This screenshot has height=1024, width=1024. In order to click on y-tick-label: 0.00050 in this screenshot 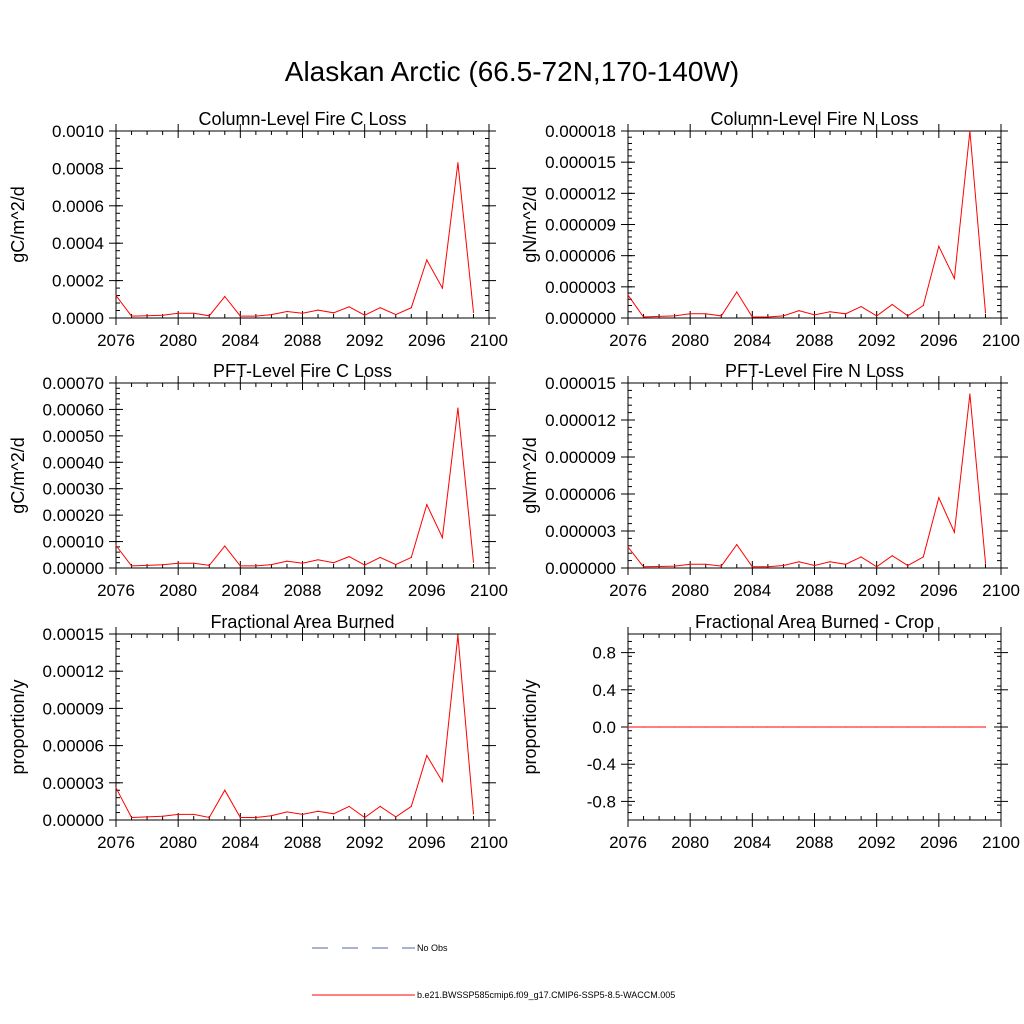, I will do `click(73, 436)`.